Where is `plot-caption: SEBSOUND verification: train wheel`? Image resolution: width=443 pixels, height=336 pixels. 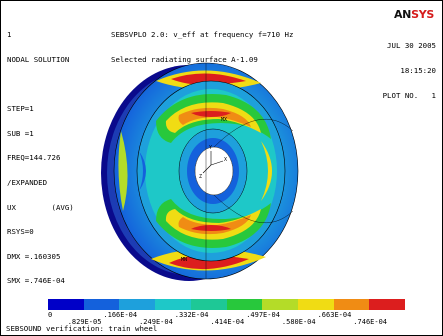
plot-caption: SEBSOUND verification: train wheel is located at coordinates (82, 328).